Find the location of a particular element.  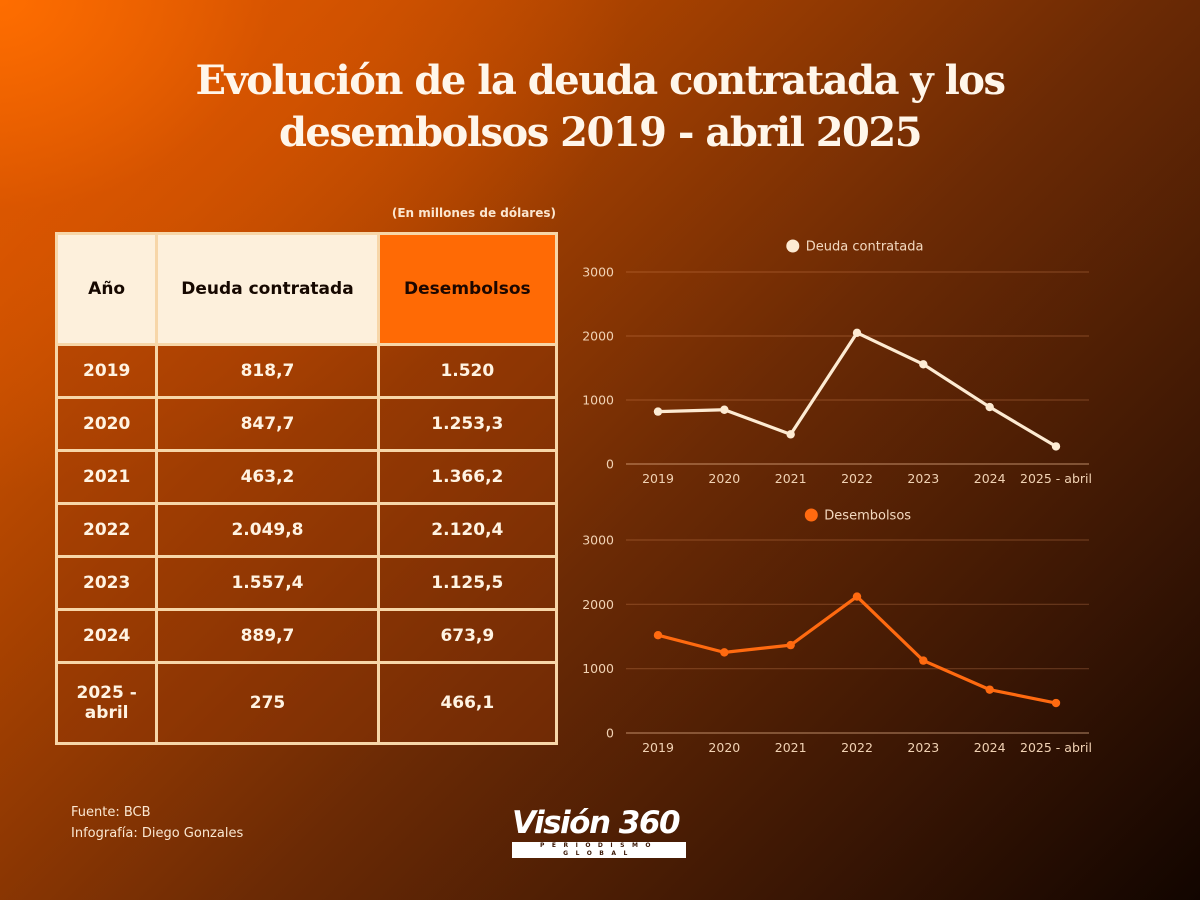

logo-tagline: PERIODISMO GLOBAL is located at coordinates (599, 850).